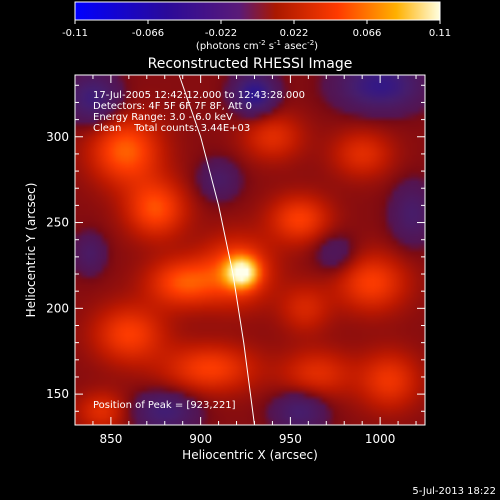 The width and height of the screenshot is (500, 500). Describe the element at coordinates (163, 117) in the screenshot. I see `annotation-energy: Energy Range: 3.0 - 6.0 keV` at that location.